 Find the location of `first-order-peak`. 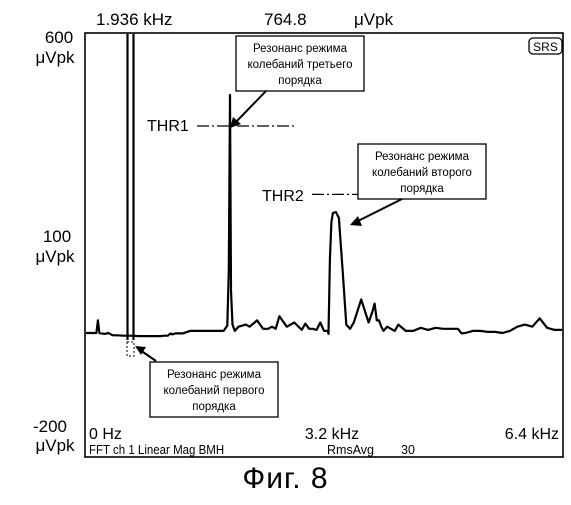

first-order-peak is located at coordinates (131, 187).